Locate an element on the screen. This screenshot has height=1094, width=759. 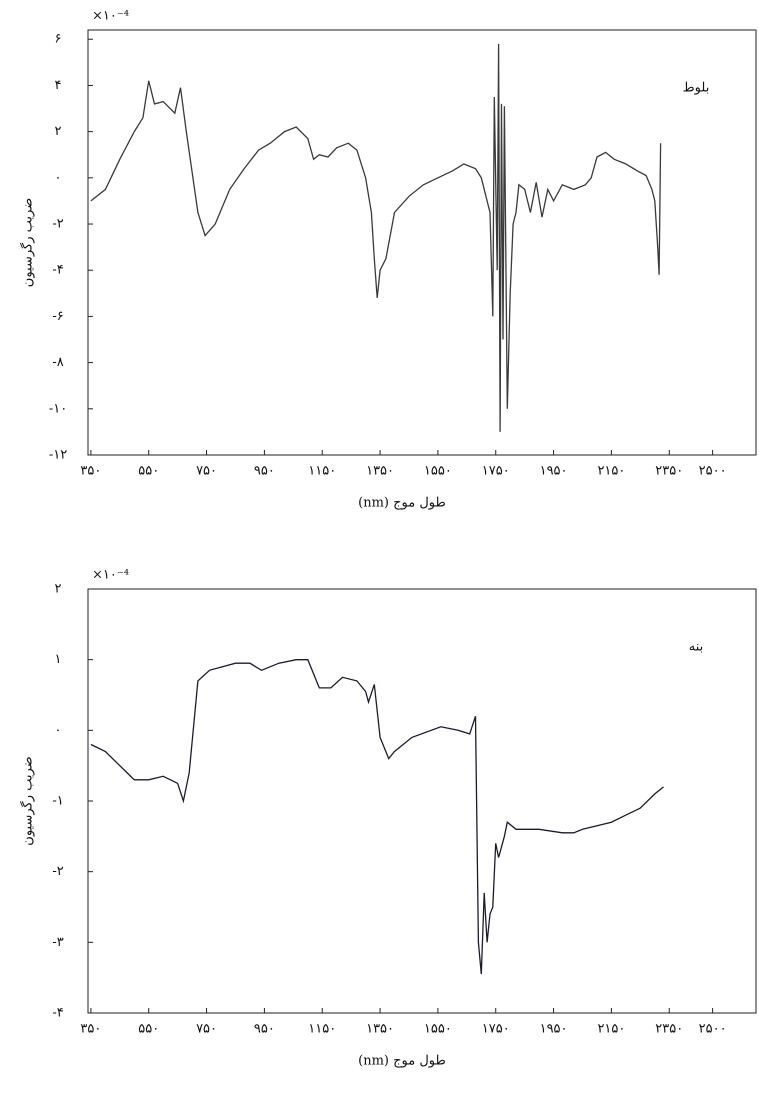
annotation: بلوط is located at coordinates (696, 88).